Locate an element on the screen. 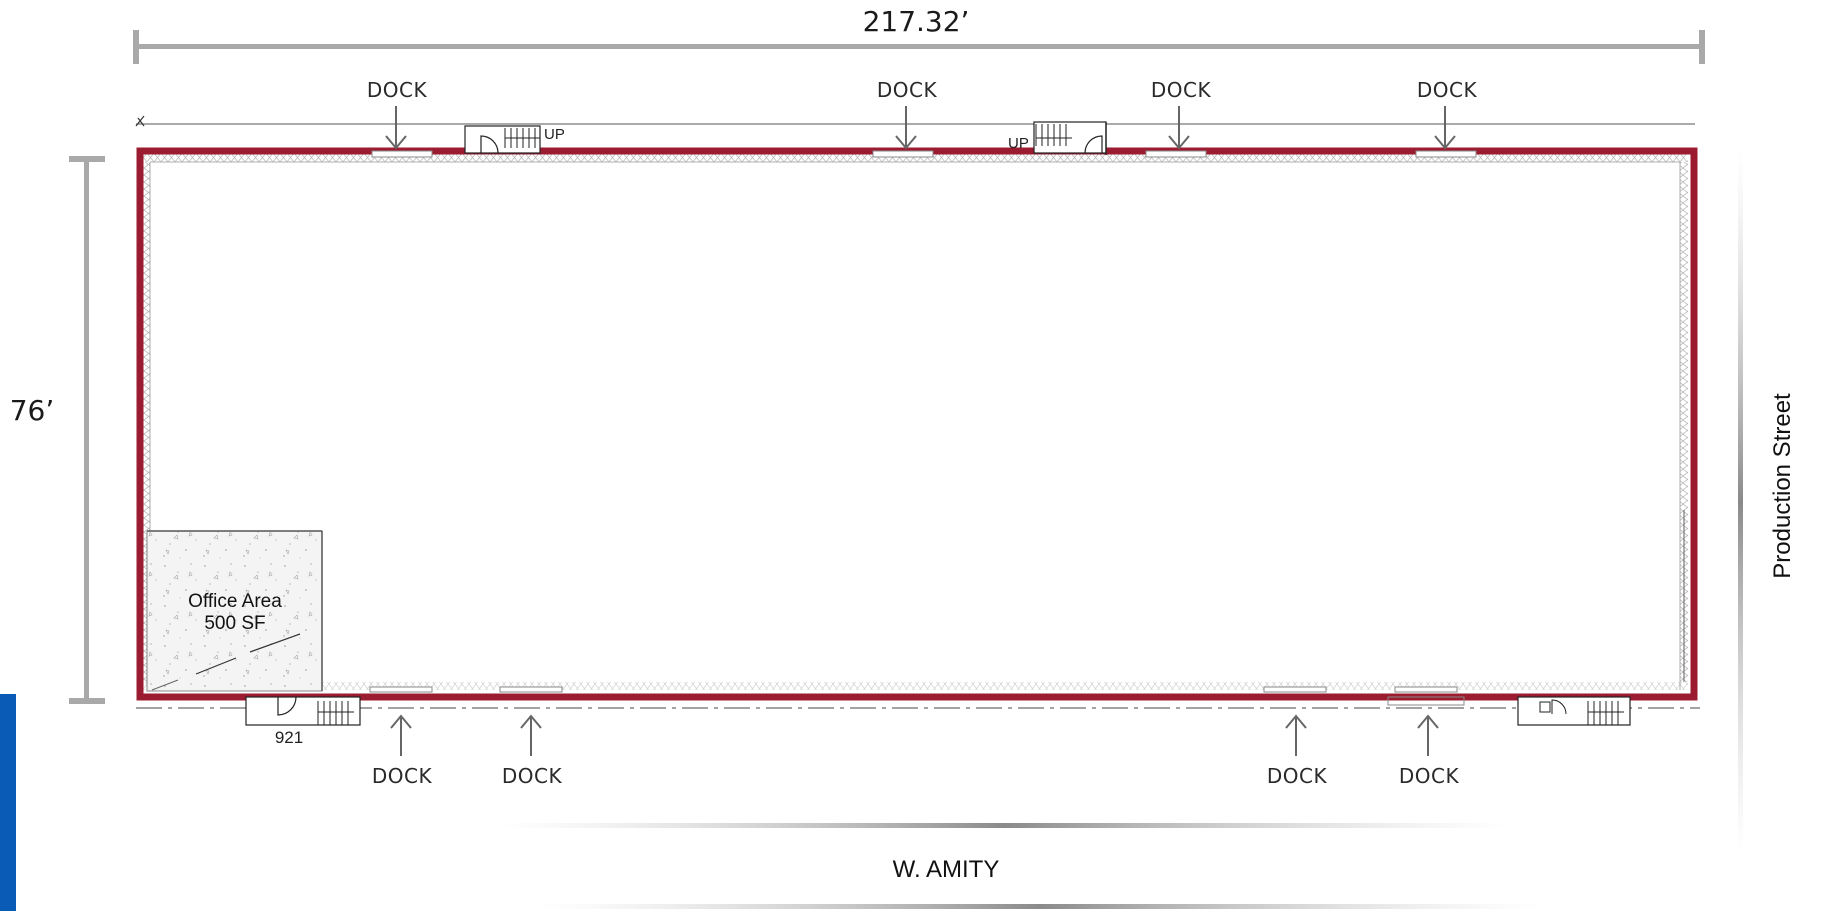 The image size is (1823, 911). stair-left-up-label: UP is located at coordinates (554, 134).